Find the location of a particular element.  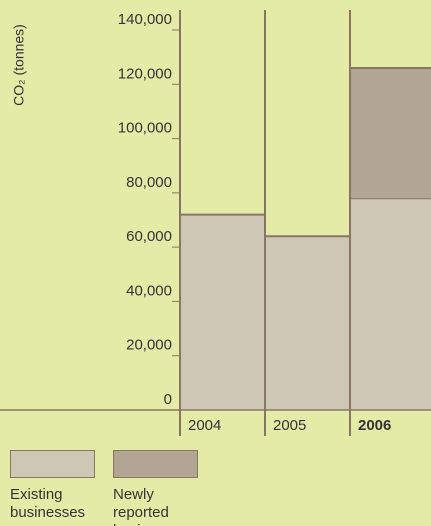

y-tick-label: 80,000 is located at coordinates (149, 182).